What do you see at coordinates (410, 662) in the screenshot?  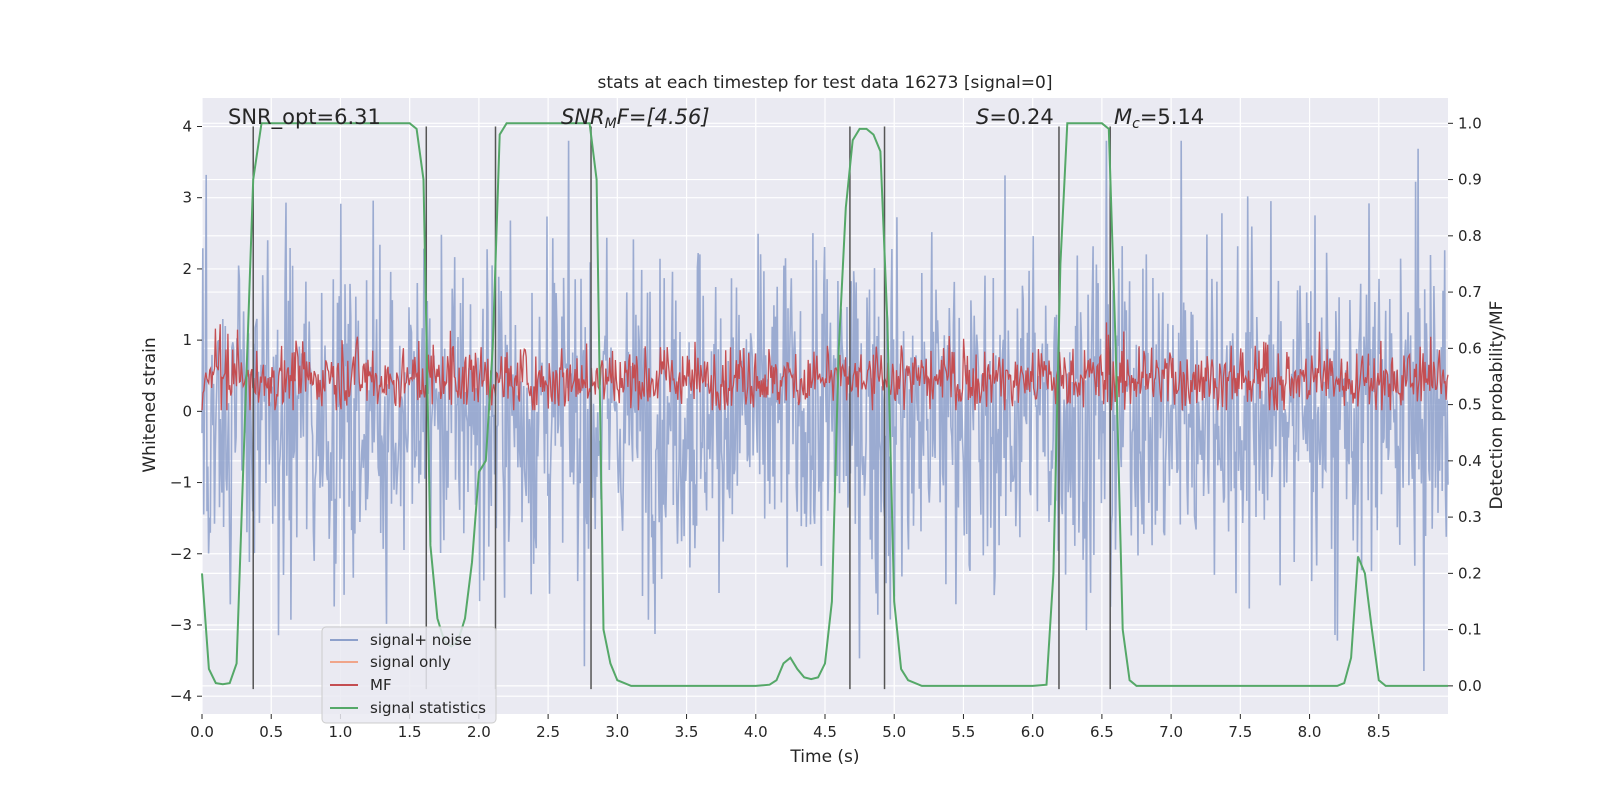 I see `legend-label: signal only` at bounding box center [410, 662].